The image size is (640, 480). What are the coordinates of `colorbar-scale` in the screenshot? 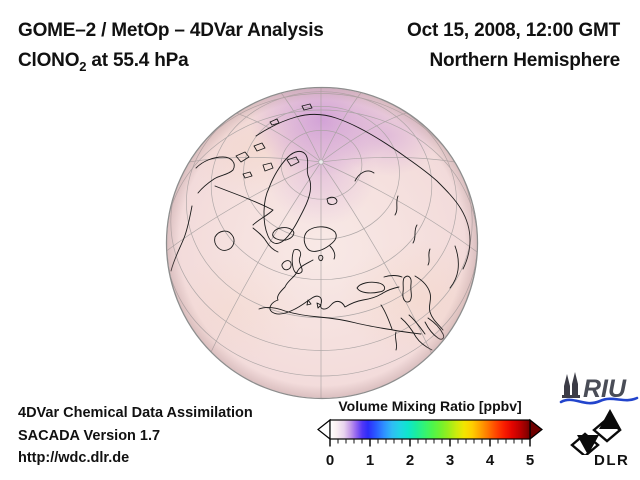 It's located at (430, 432).